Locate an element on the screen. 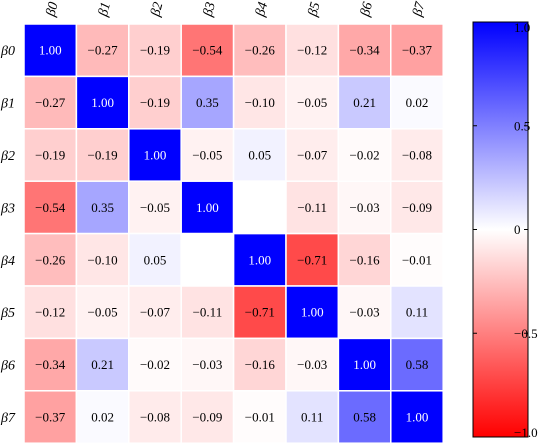 This screenshot has width=545, height=443. heatmap-value-label-1-6: 0.21 is located at coordinates (364, 102).